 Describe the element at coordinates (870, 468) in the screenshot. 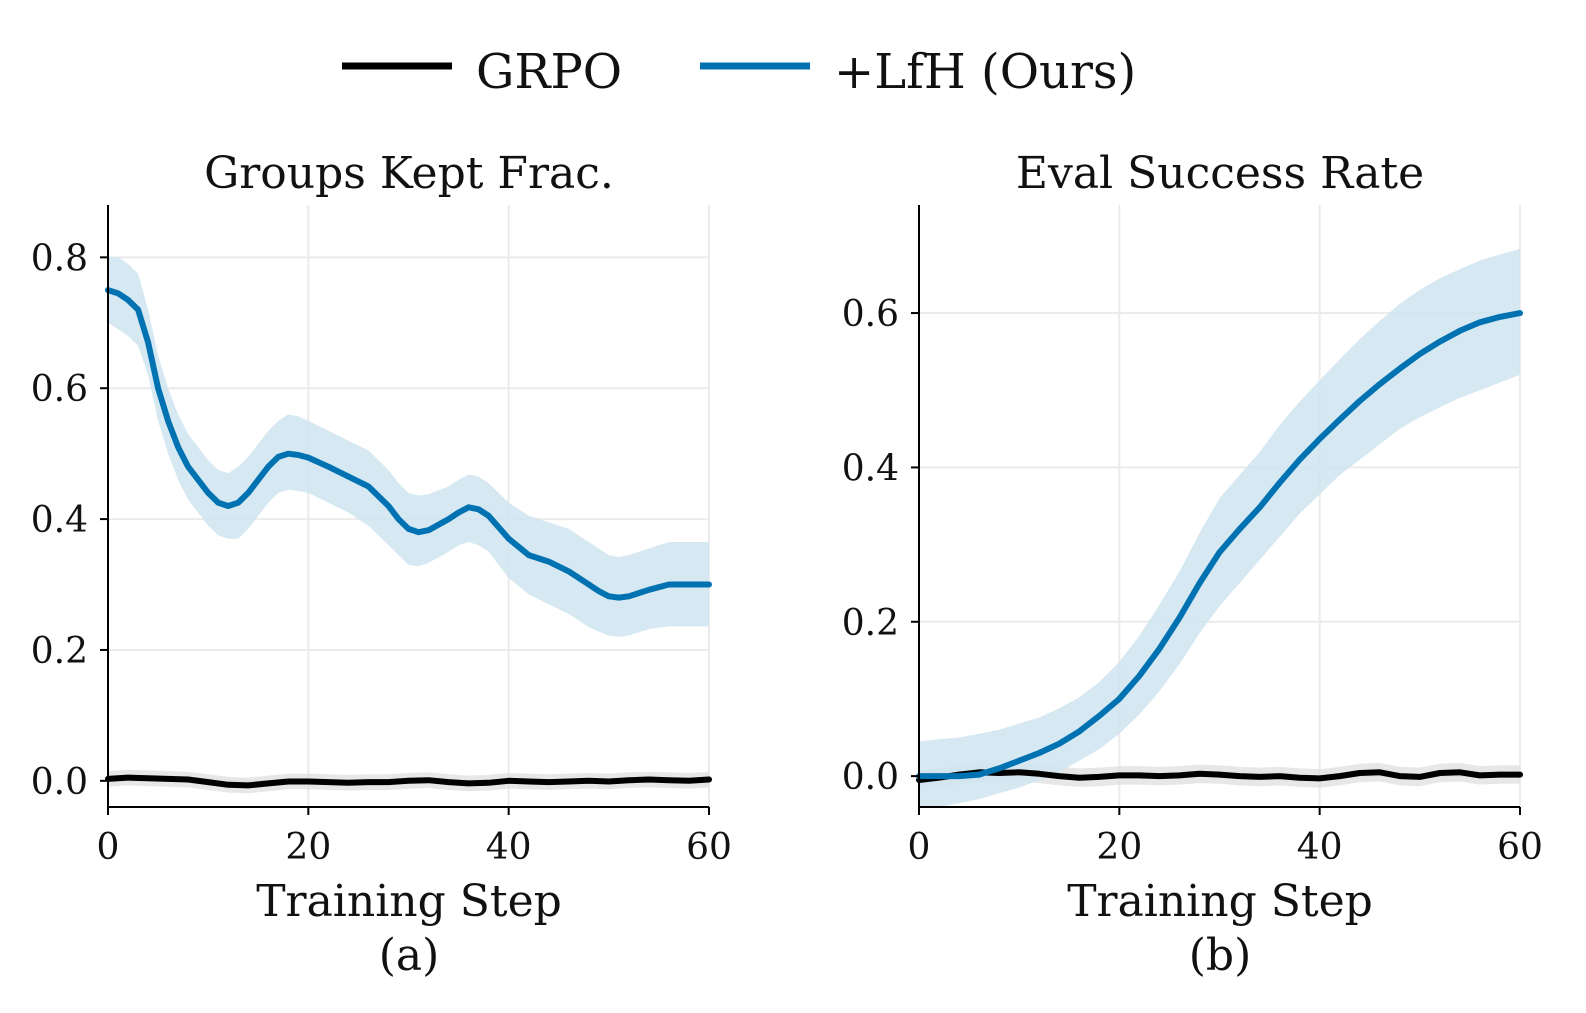

I see `panel-b-ytick-label-2: 0.4` at that location.